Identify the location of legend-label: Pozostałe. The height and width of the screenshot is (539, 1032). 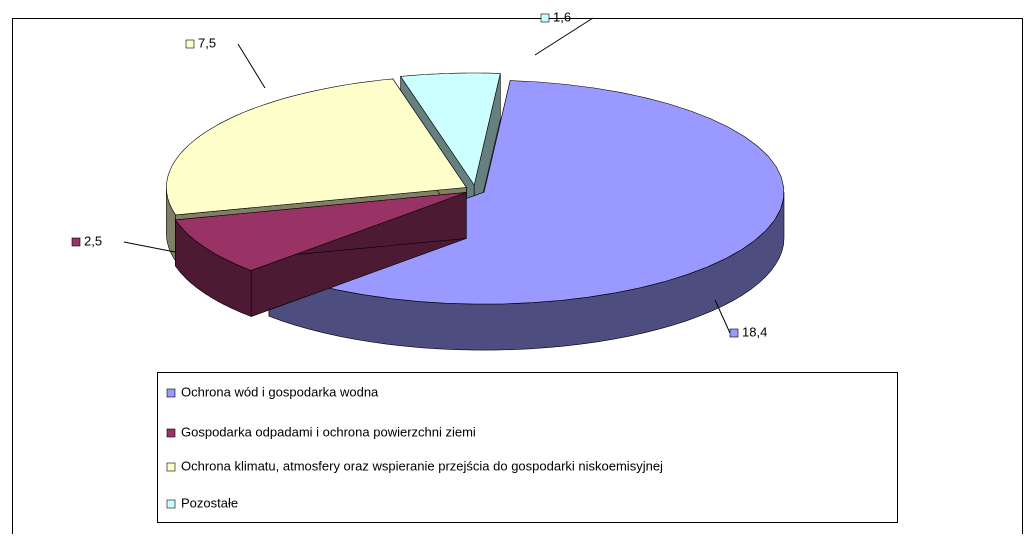
(209, 502).